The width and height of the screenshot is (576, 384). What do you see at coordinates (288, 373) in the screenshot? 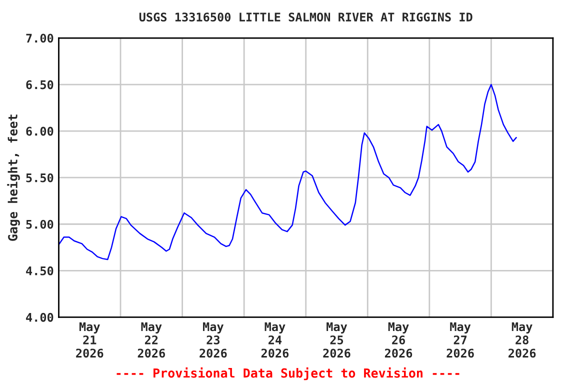
I see `text: ---- Provisional Data Subject to Revision ----` at bounding box center [288, 373].